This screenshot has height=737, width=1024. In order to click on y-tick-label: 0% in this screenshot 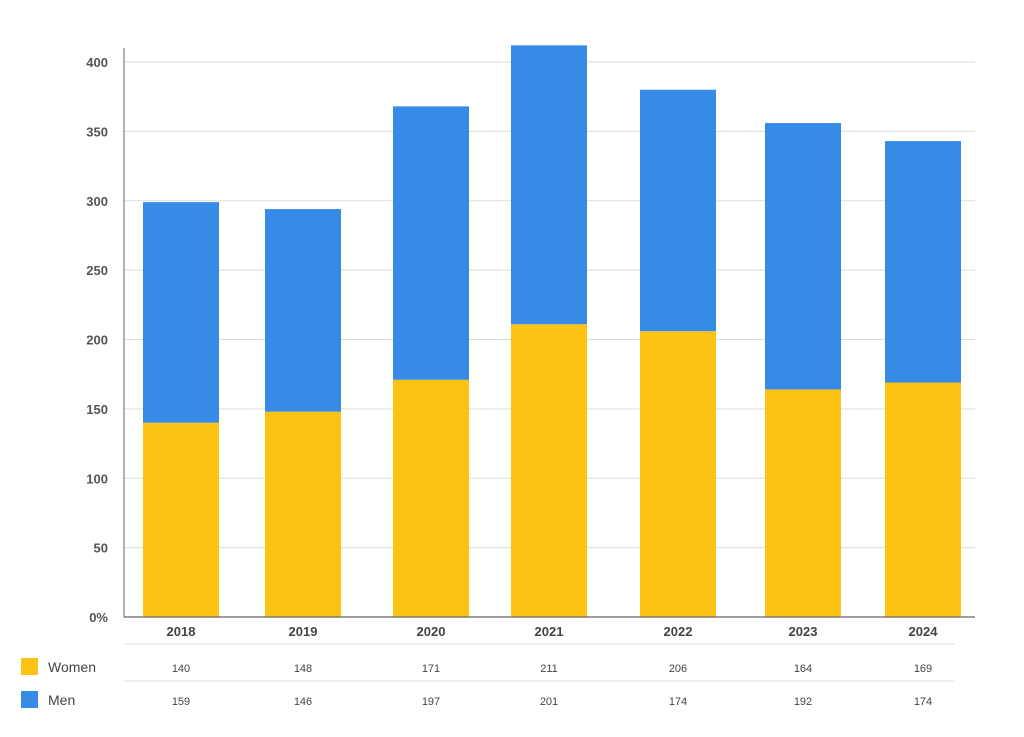, I will do `click(98, 617)`.